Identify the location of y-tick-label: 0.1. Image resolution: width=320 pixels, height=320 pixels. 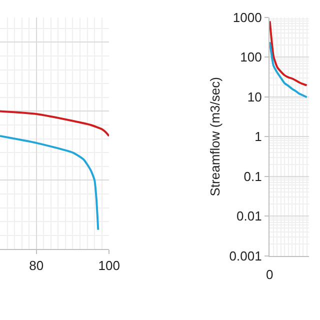
(253, 176).